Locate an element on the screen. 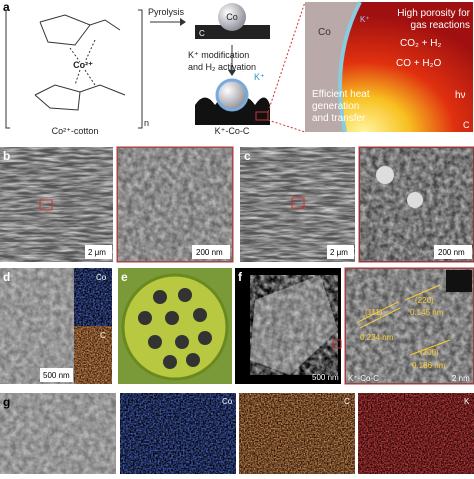 The image size is (474, 479). panel-b: b 2 μm 200 nm is located at coordinates (117, 204).